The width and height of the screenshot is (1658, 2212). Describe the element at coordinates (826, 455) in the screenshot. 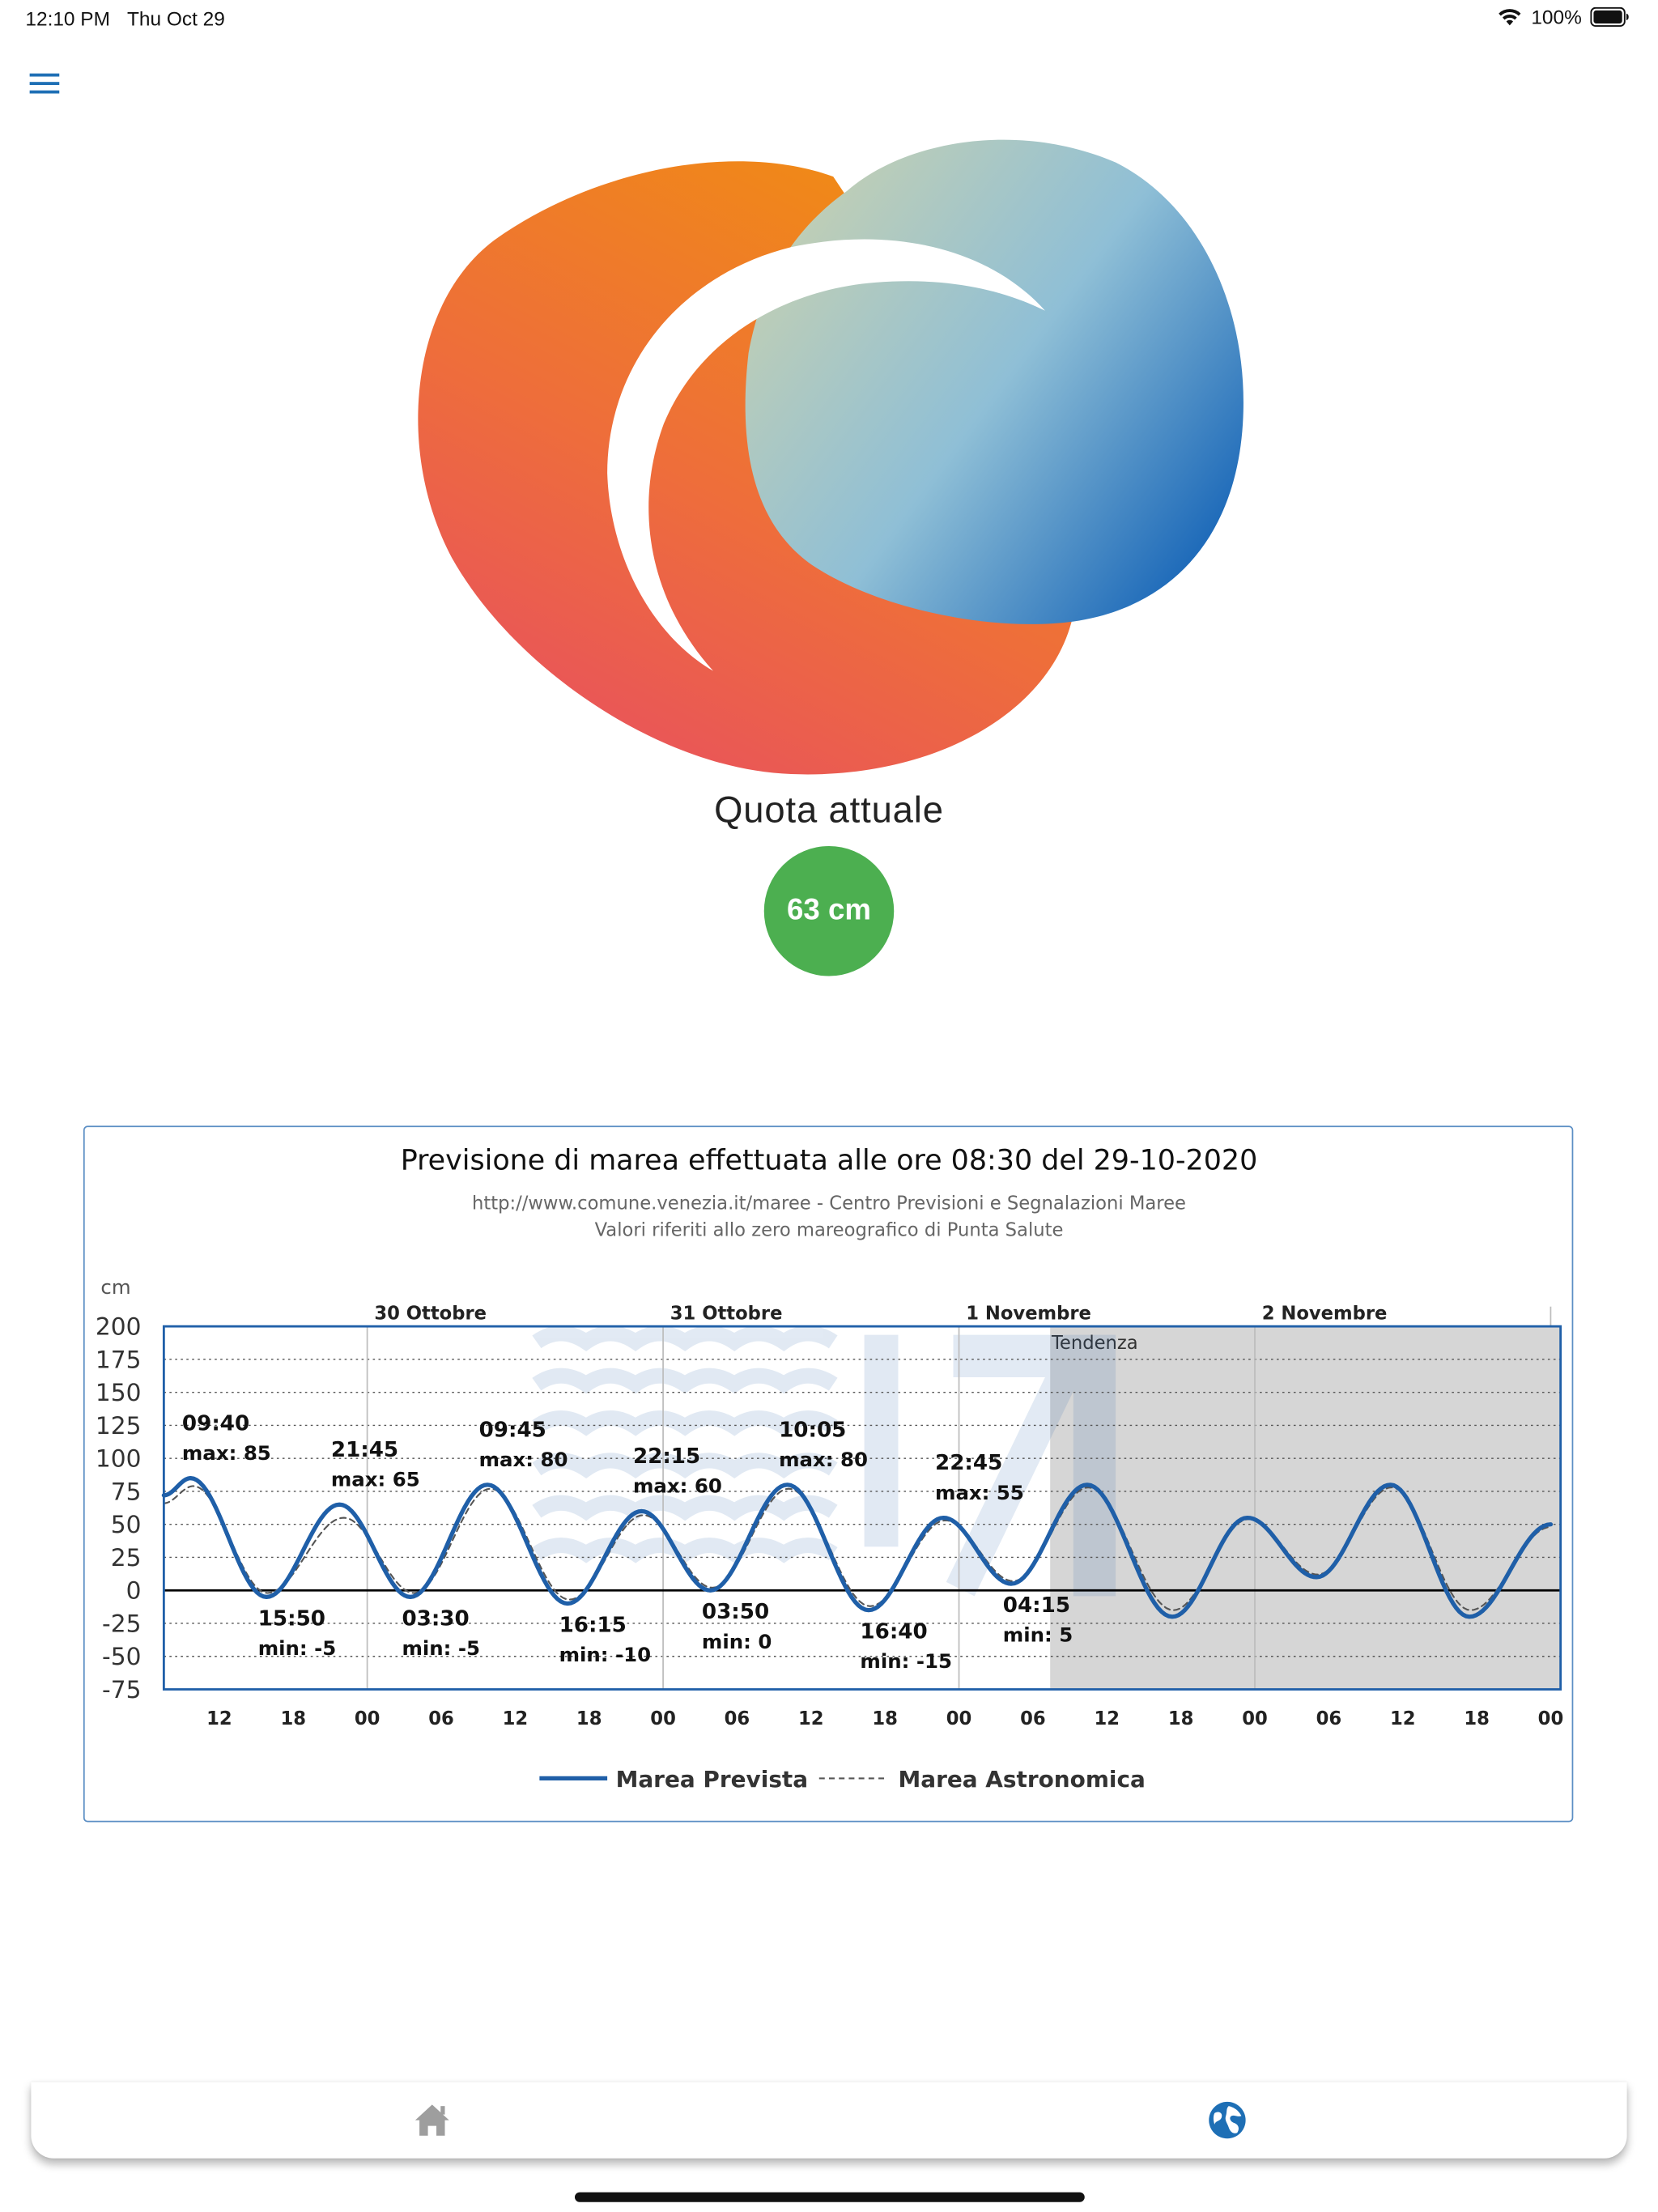

I see `logo-crescent` at that location.